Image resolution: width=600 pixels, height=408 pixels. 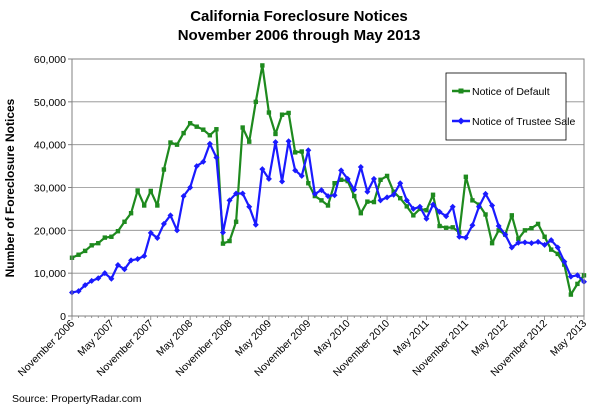 What do you see at coordinates (523, 122) in the screenshot?
I see `legend-label-trustee: Notice of Trustee Sale` at bounding box center [523, 122].